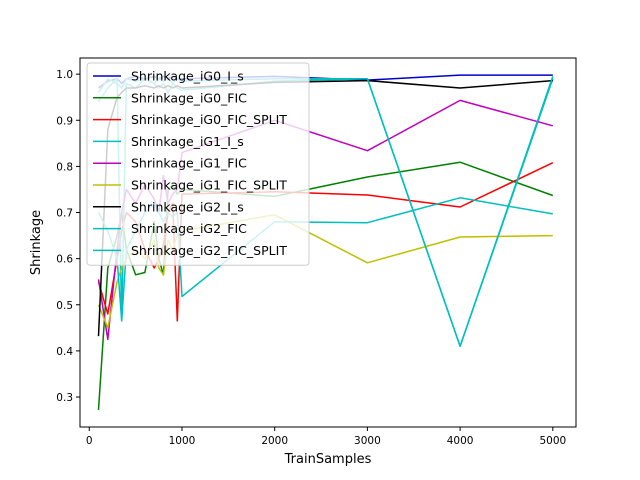 Image resolution: width=640 pixels, height=480 pixels. Describe the element at coordinates (189, 228) in the screenshot. I see `legend-label: Shrinkage_iG2_FIC` at that location.